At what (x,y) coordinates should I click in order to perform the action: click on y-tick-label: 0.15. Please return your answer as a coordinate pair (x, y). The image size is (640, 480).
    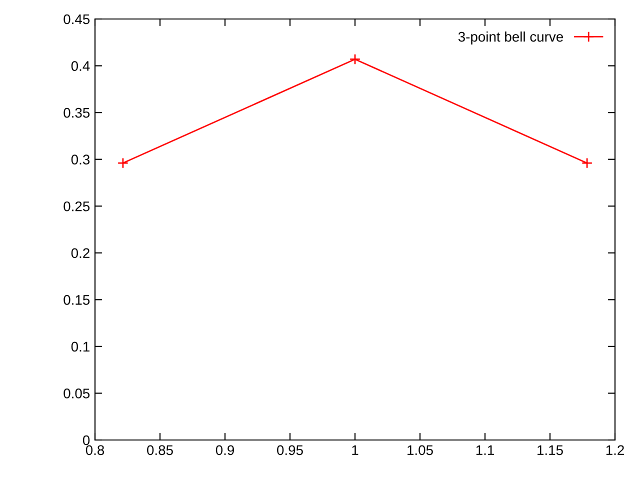
    Looking at the image, I should click on (77, 300).